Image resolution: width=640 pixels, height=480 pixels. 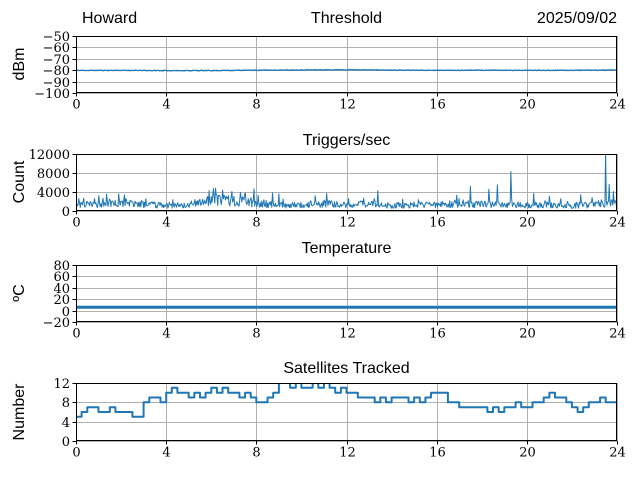 What do you see at coordinates (110, 18) in the screenshot?
I see `station-name-label: Howard` at bounding box center [110, 18].